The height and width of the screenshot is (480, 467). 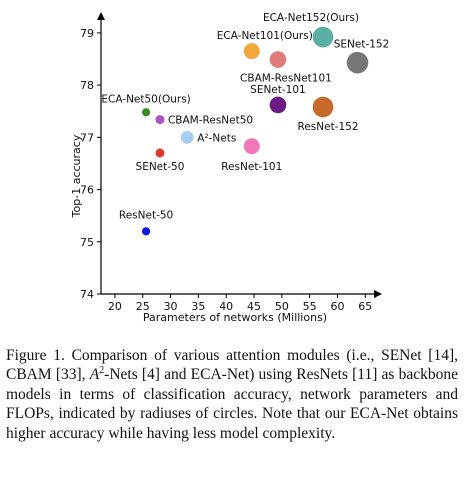 I want to click on y-tick-label: 76, so click(x=87, y=190).